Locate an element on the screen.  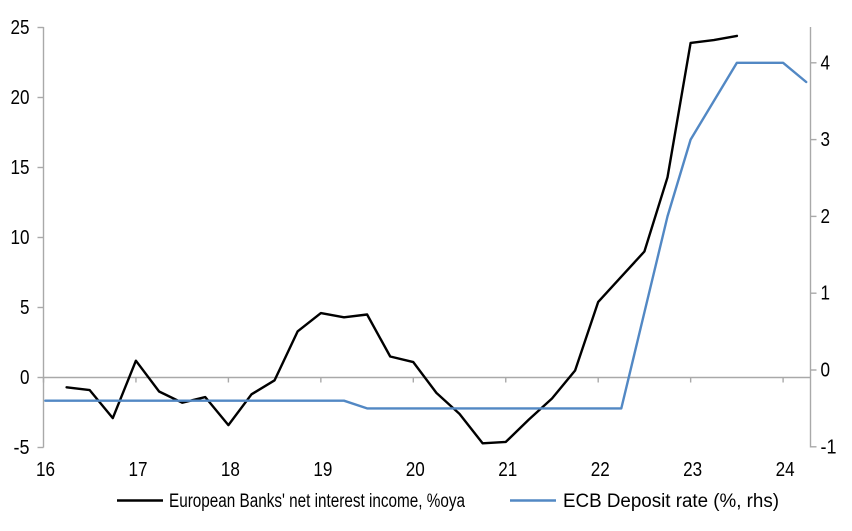
deposit-rate-legend-label: ECB Deposit rate (%, rhs) is located at coordinates (671, 501).